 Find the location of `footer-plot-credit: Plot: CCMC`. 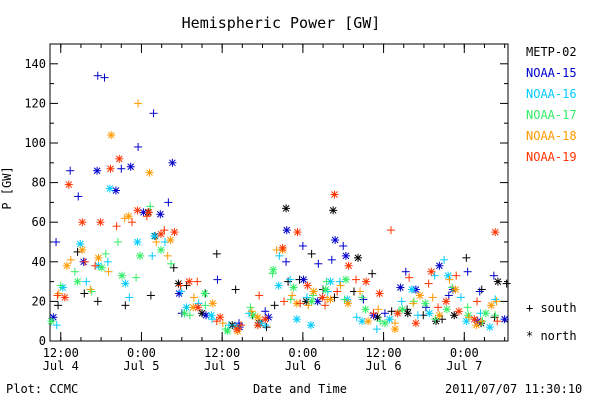

footer-plot-credit: Plot: CCMC is located at coordinates (42, 389).